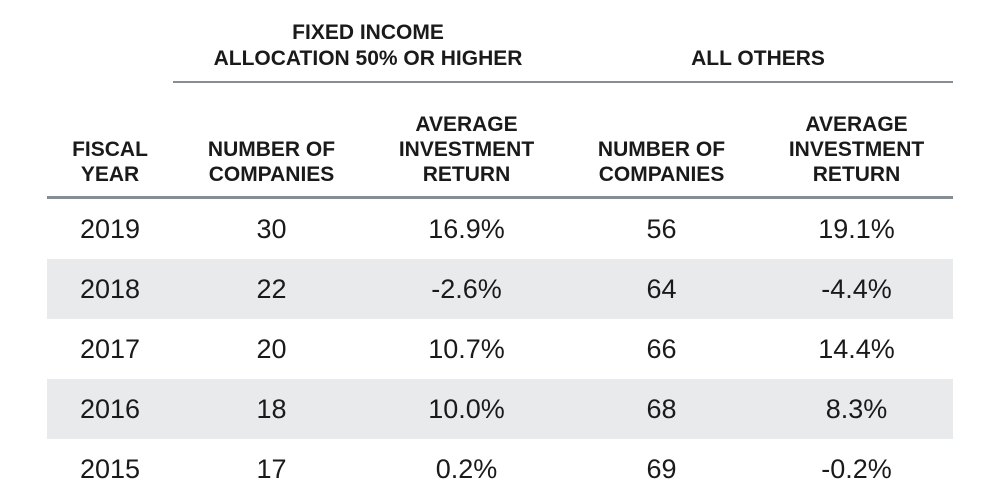 The image size is (1000, 499). What do you see at coordinates (110, 288) in the screenshot?
I see `cell-fiscal-year: 2018` at bounding box center [110, 288].